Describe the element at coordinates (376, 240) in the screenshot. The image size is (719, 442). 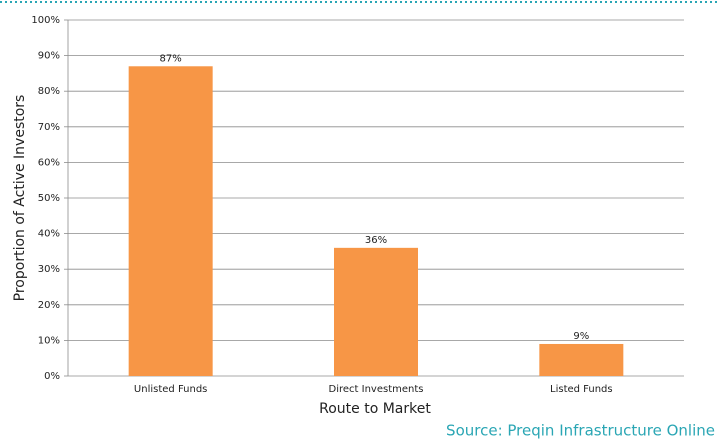
I see `data-label: 36%` at that location.